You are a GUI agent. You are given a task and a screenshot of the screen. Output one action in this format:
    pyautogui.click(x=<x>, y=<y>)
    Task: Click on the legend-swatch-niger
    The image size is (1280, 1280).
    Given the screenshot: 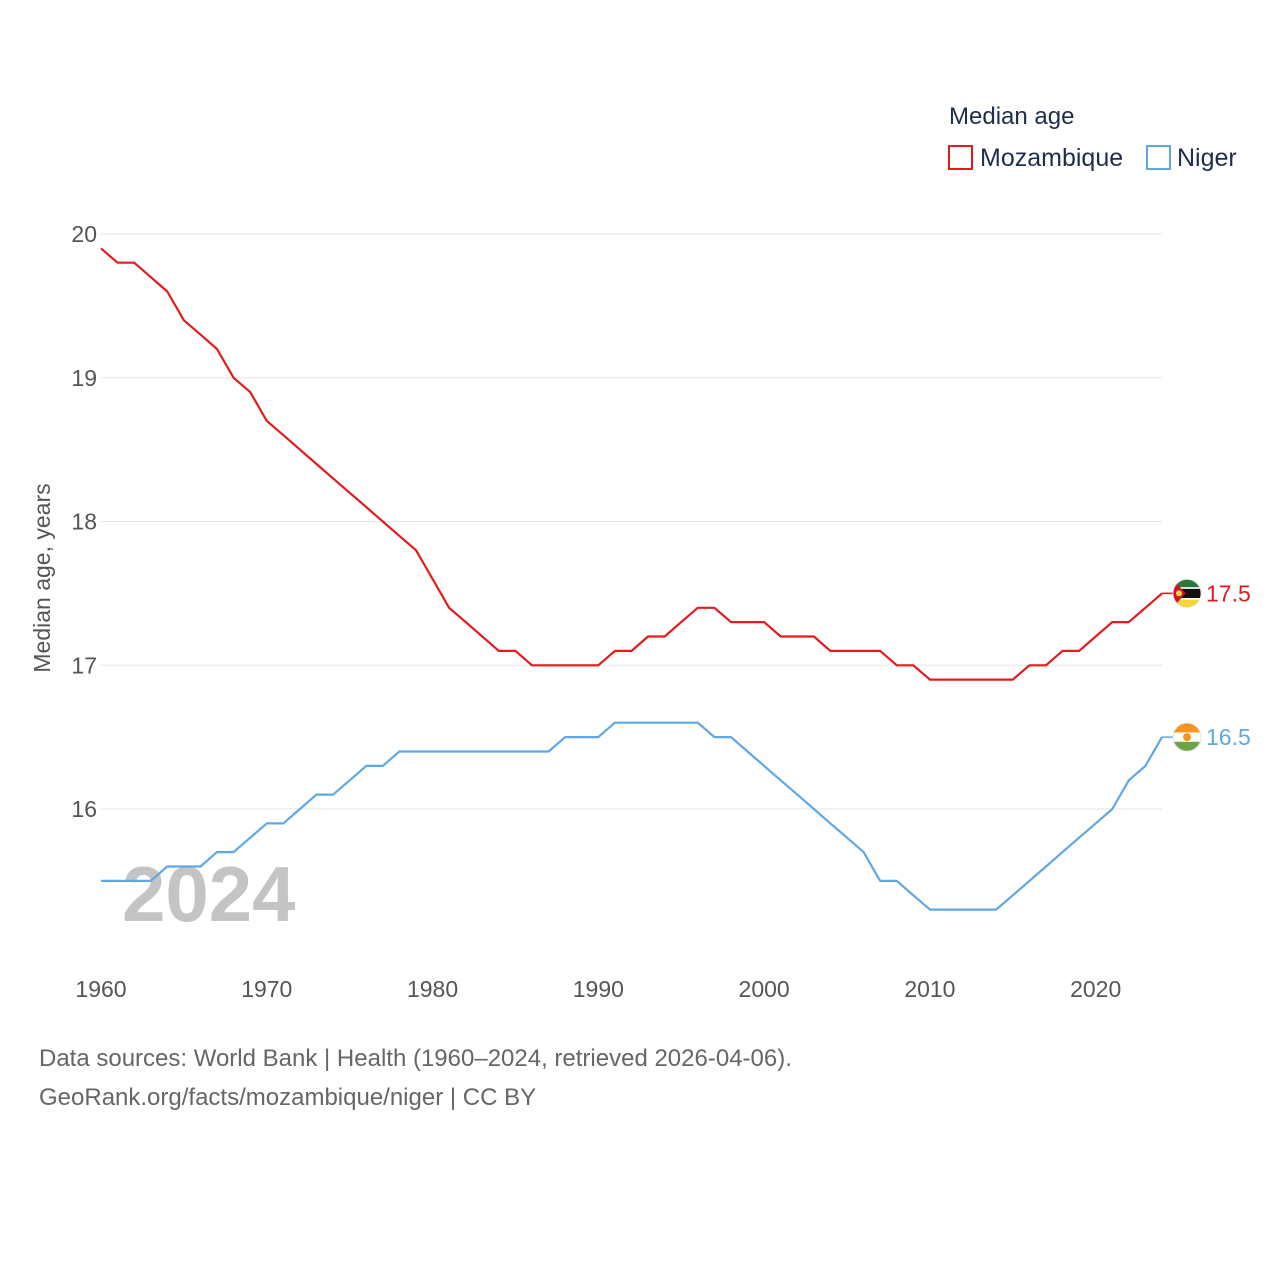 What is the action you would take?
    pyautogui.click(x=1158, y=157)
    